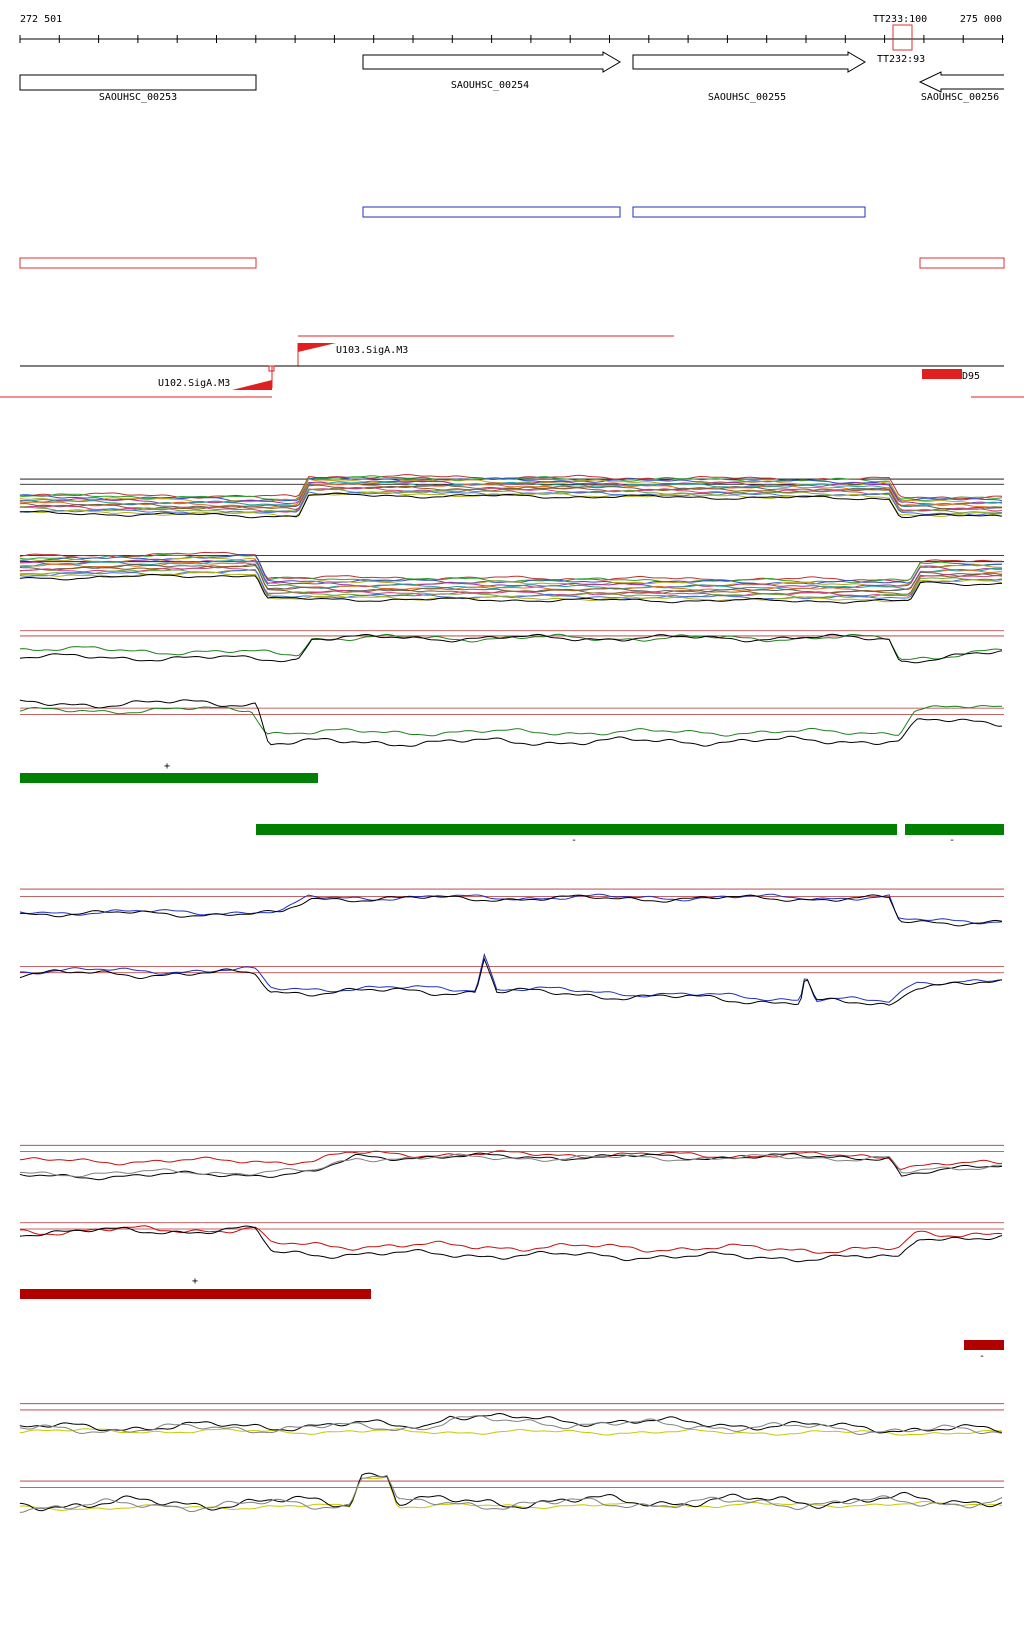  Describe the element at coordinates (902, 37) in the screenshot. I see `terminator-box` at that location.